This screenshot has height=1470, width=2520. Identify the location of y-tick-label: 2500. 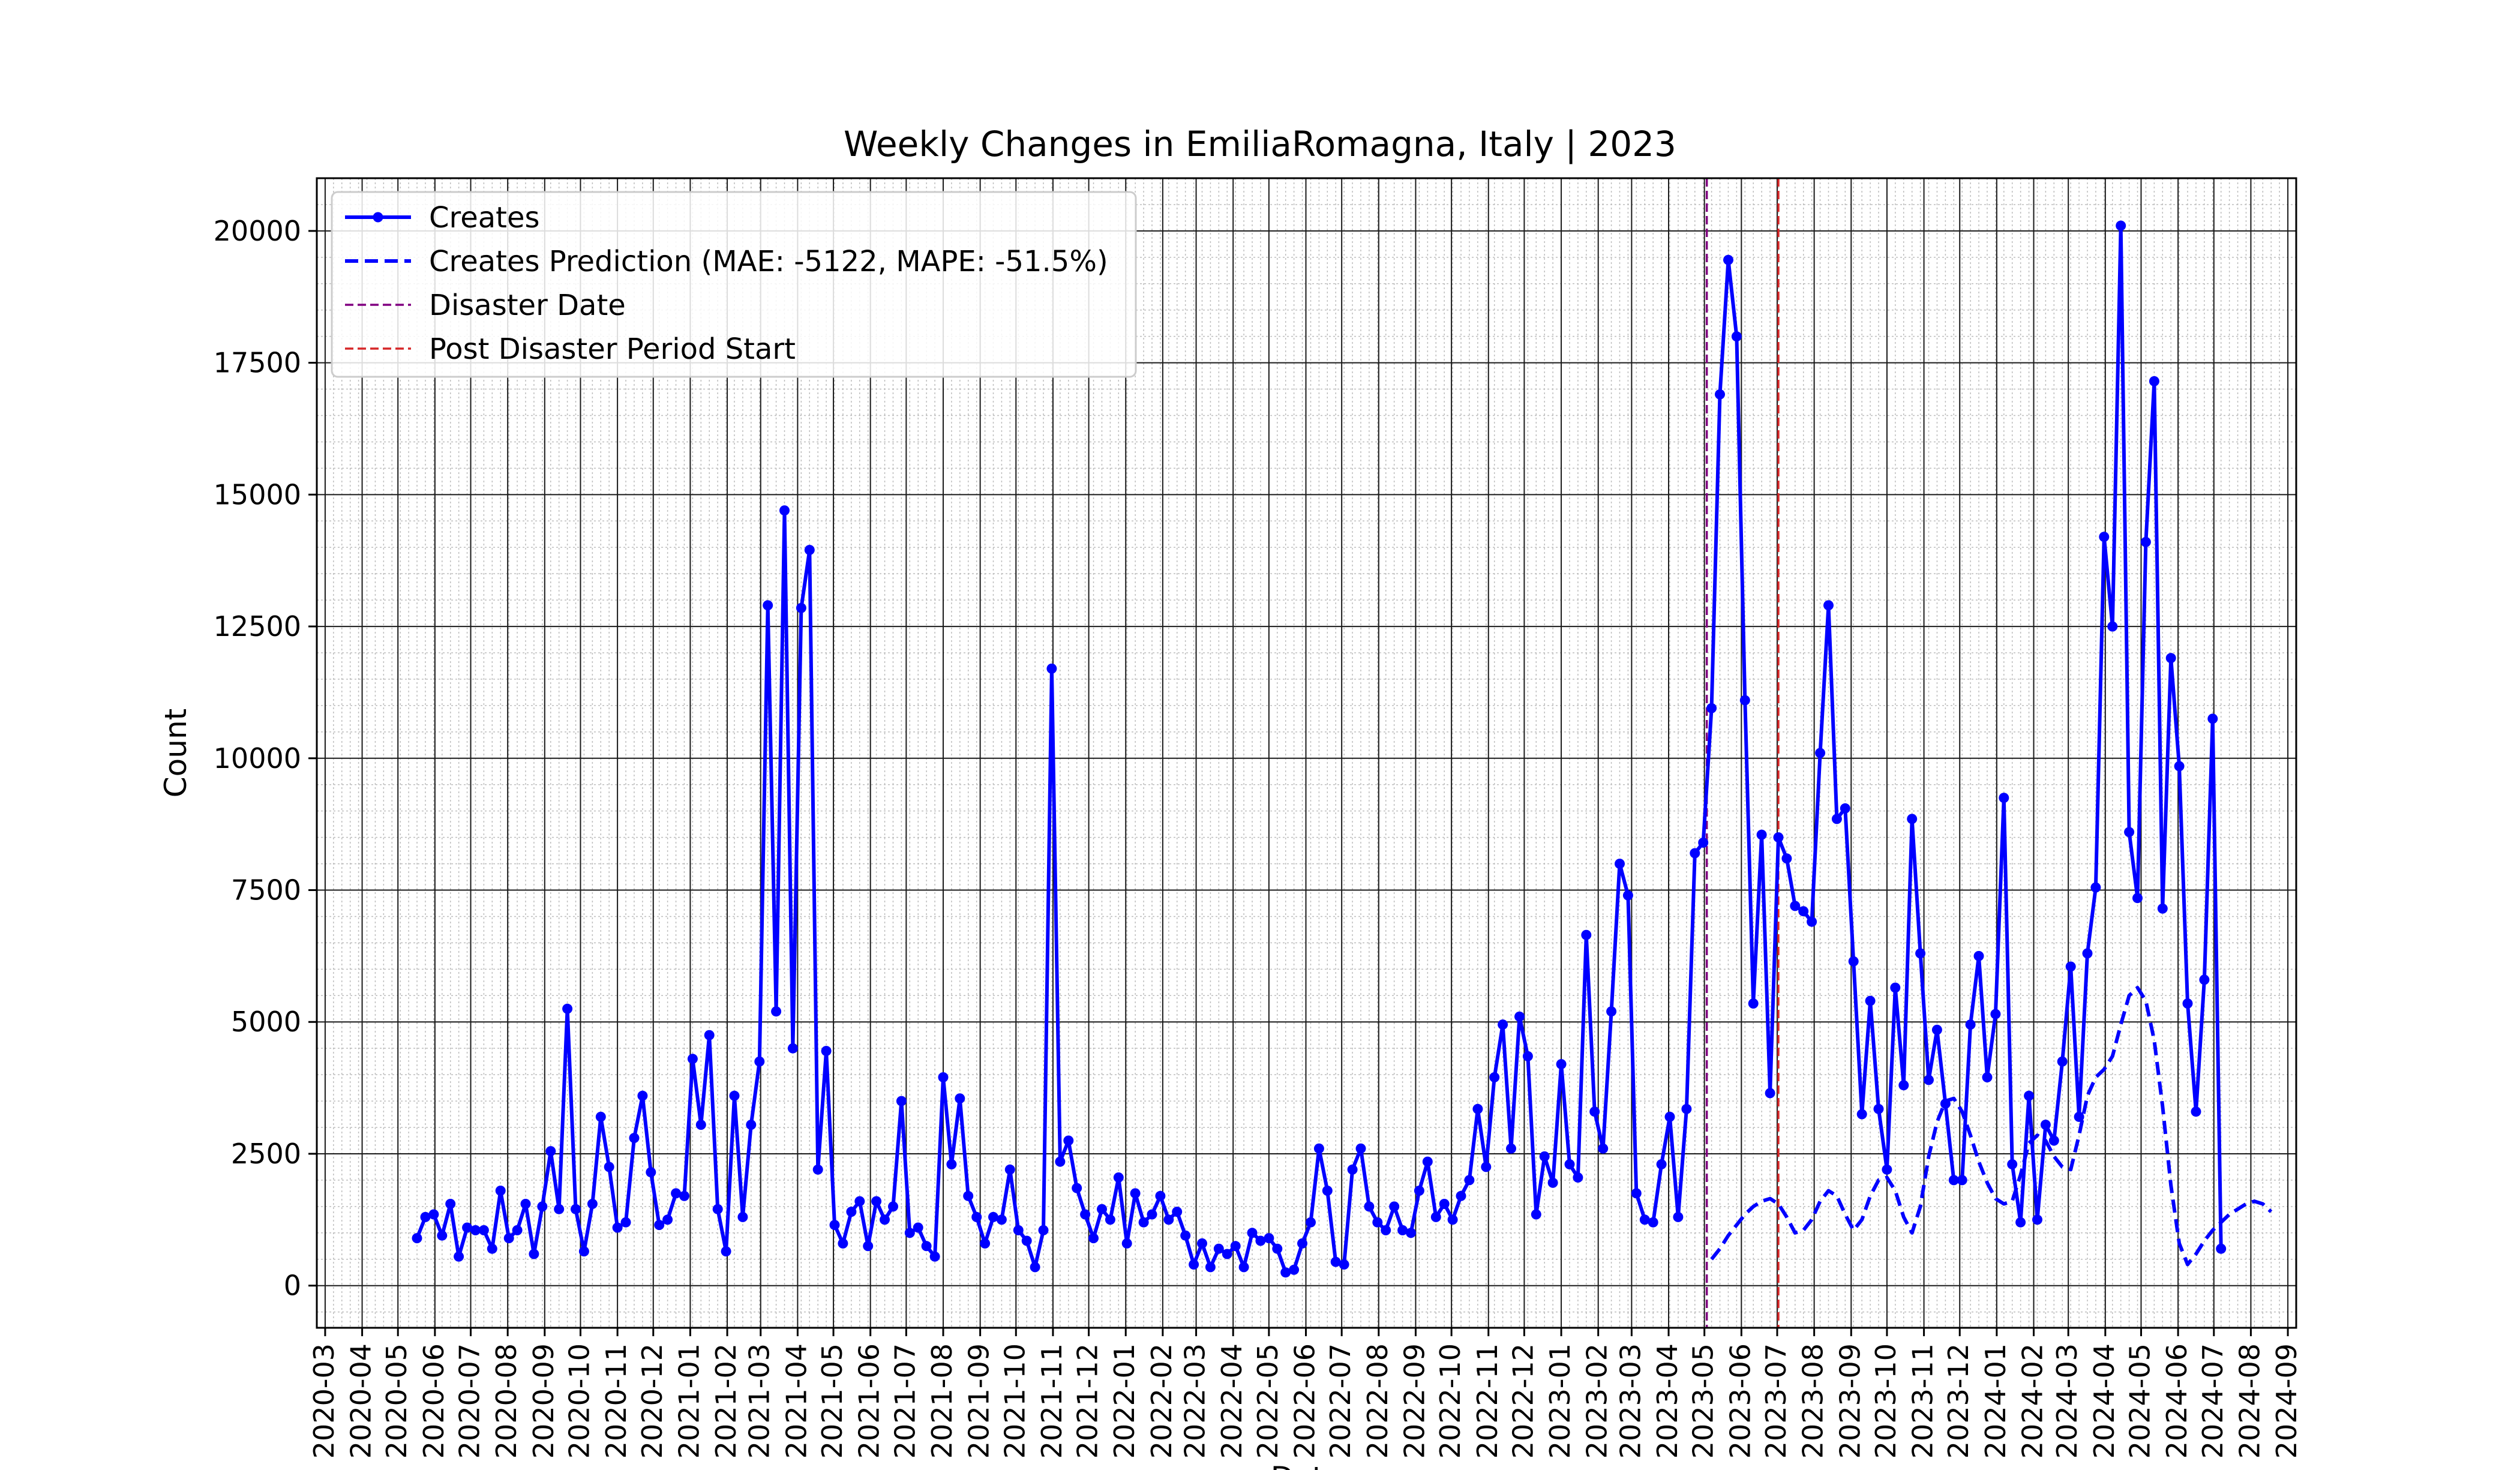
(266, 1154).